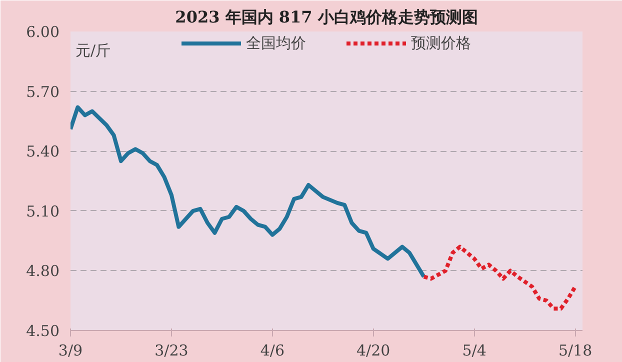 The image size is (622, 362). I want to click on y-axis-title: 元/斤, so click(93, 51).